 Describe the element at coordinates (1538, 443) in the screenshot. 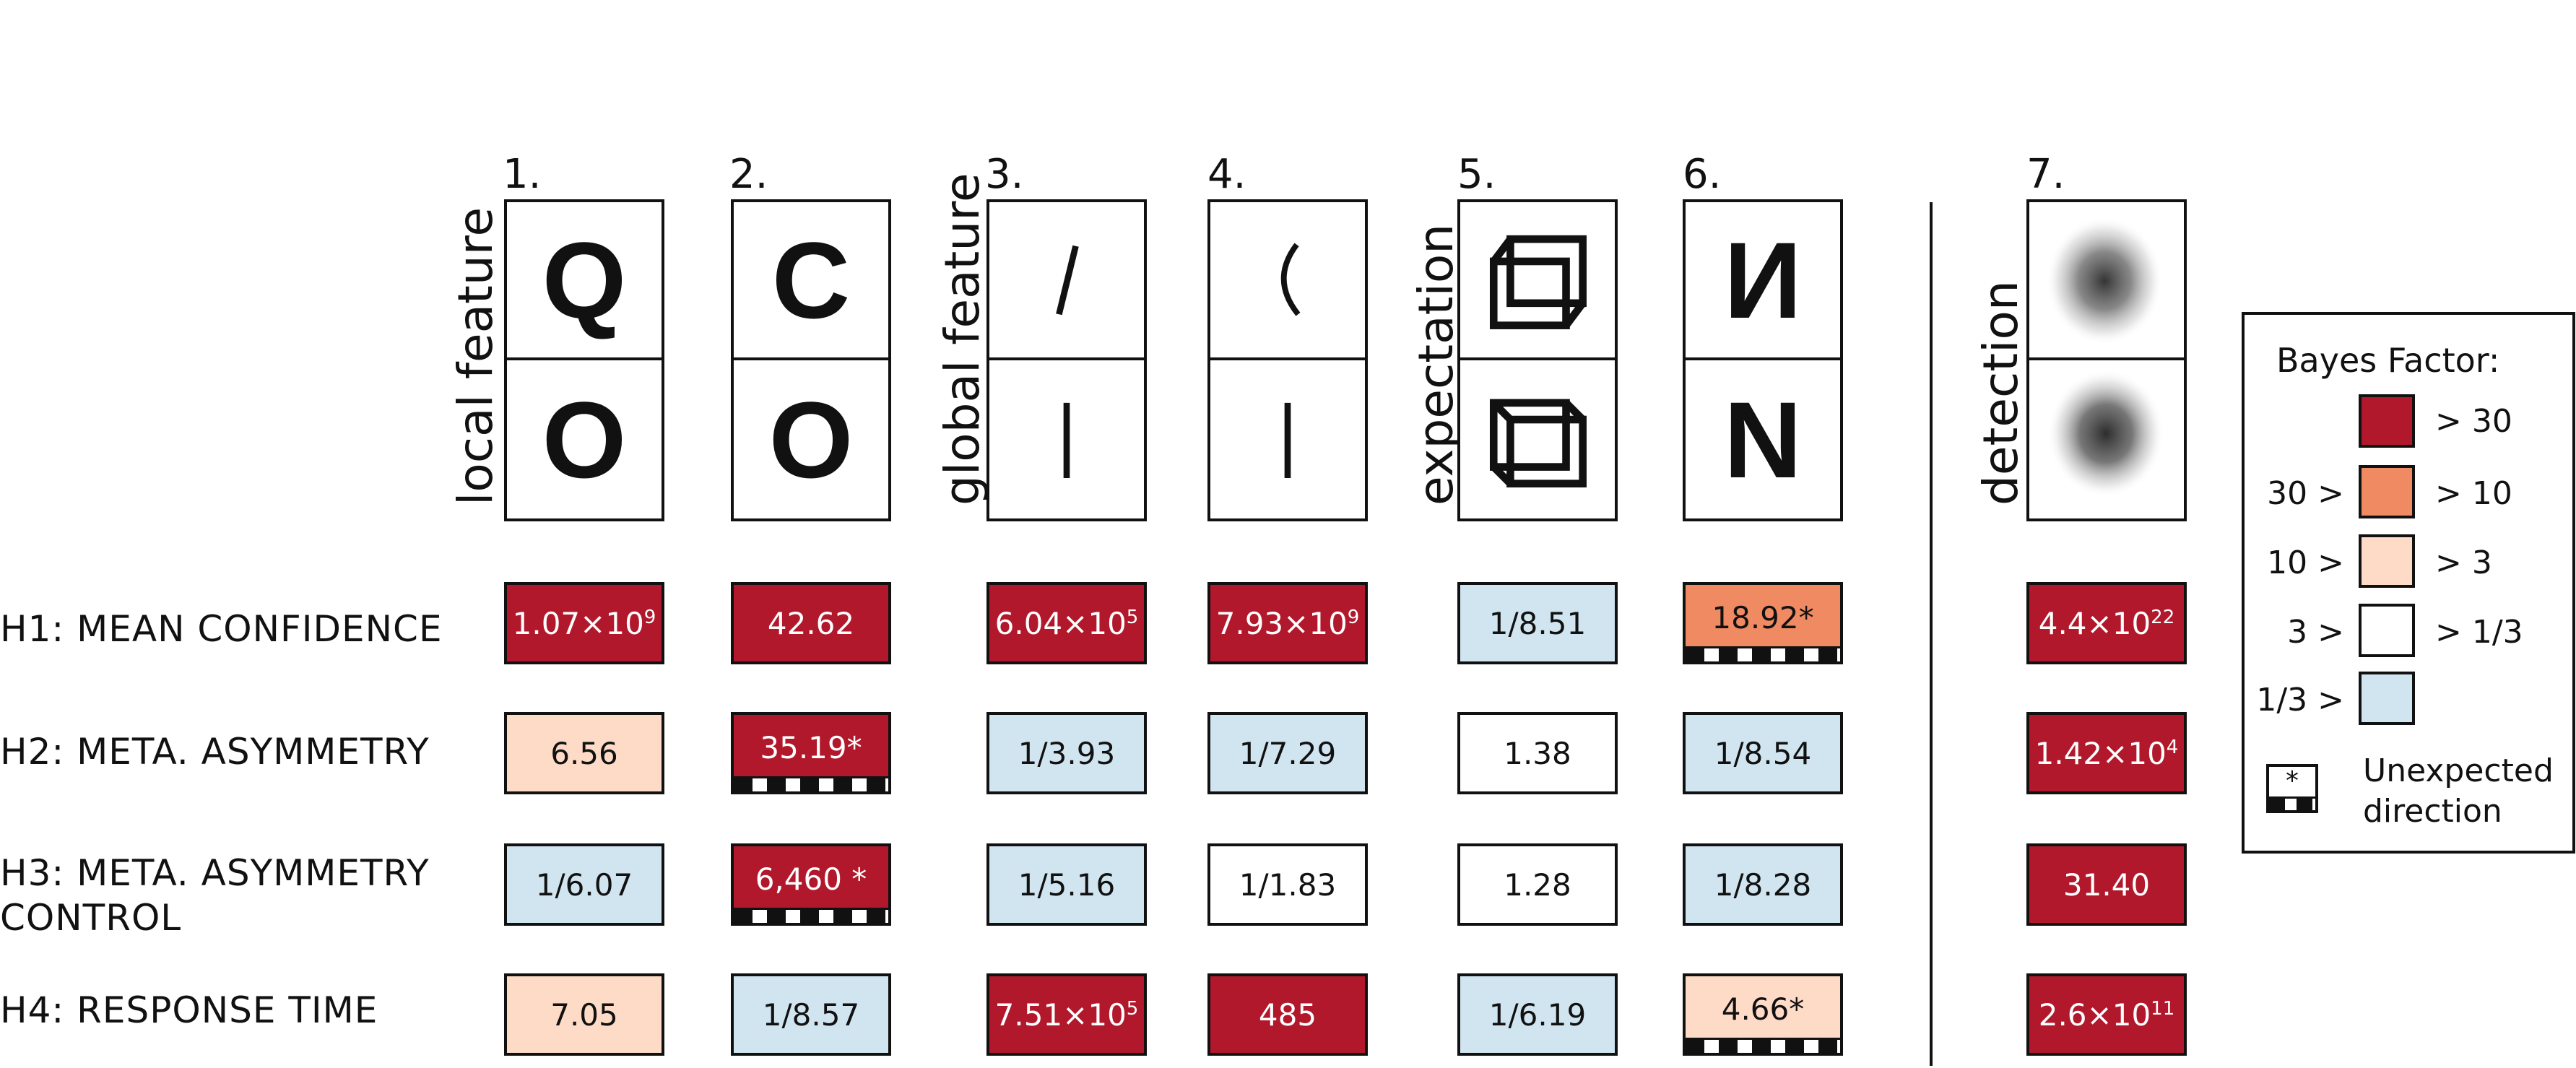

I see `cube-bottom-view-icon` at that location.